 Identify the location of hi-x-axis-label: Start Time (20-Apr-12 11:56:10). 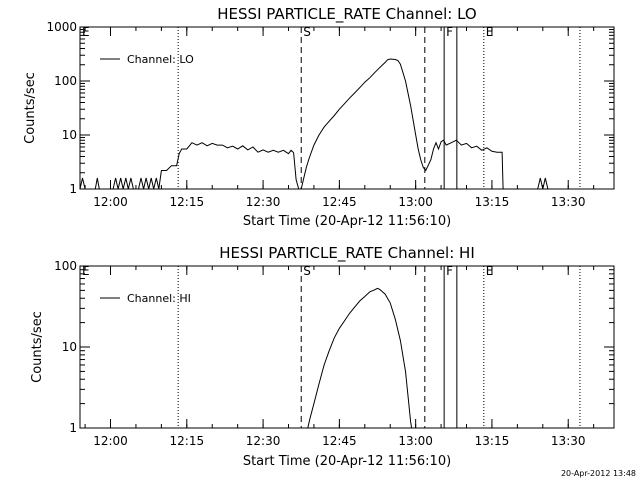
(347, 461).